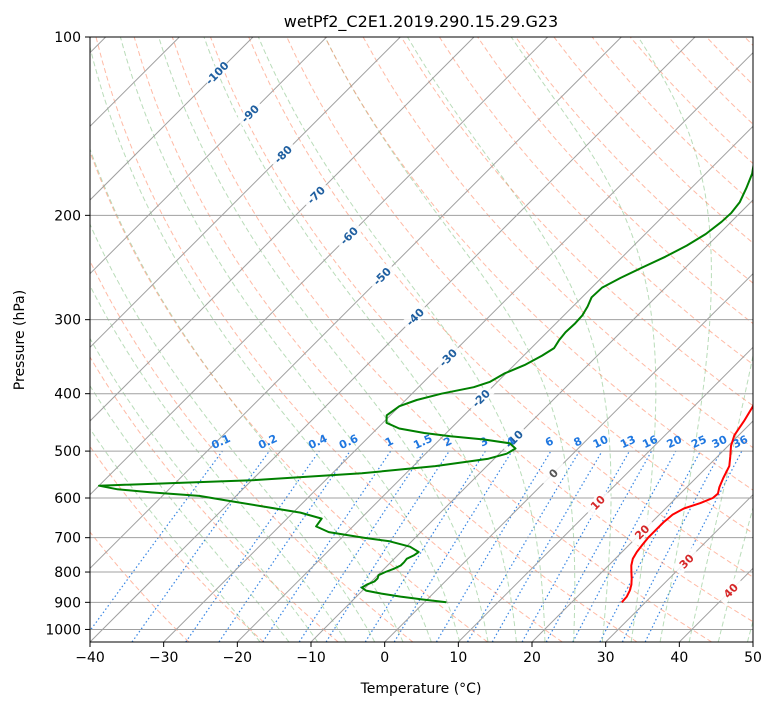  Describe the element at coordinates (67, 321) in the screenshot. I see `y-tick-label: 300` at that location.